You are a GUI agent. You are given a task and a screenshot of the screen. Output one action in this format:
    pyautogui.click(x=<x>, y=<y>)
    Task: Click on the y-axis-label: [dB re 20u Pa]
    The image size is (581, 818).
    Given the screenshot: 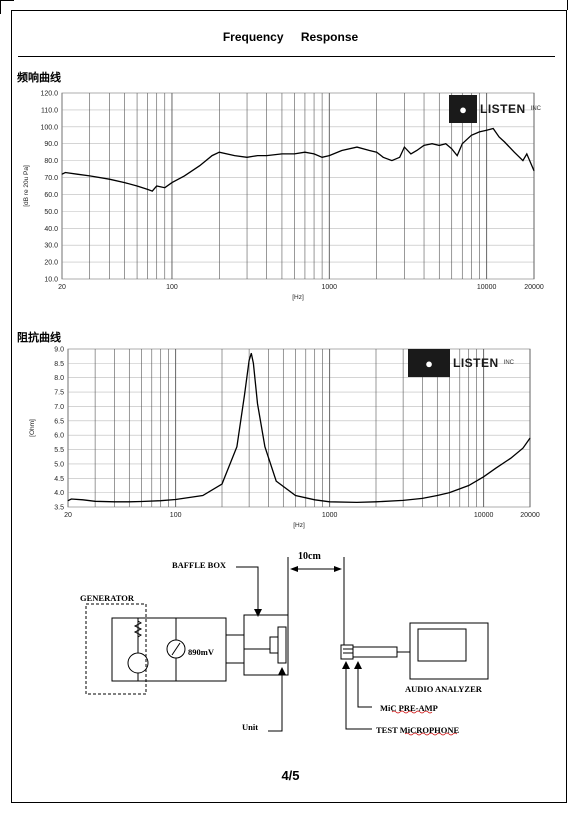 What is the action you would take?
    pyautogui.click(x=26, y=186)
    